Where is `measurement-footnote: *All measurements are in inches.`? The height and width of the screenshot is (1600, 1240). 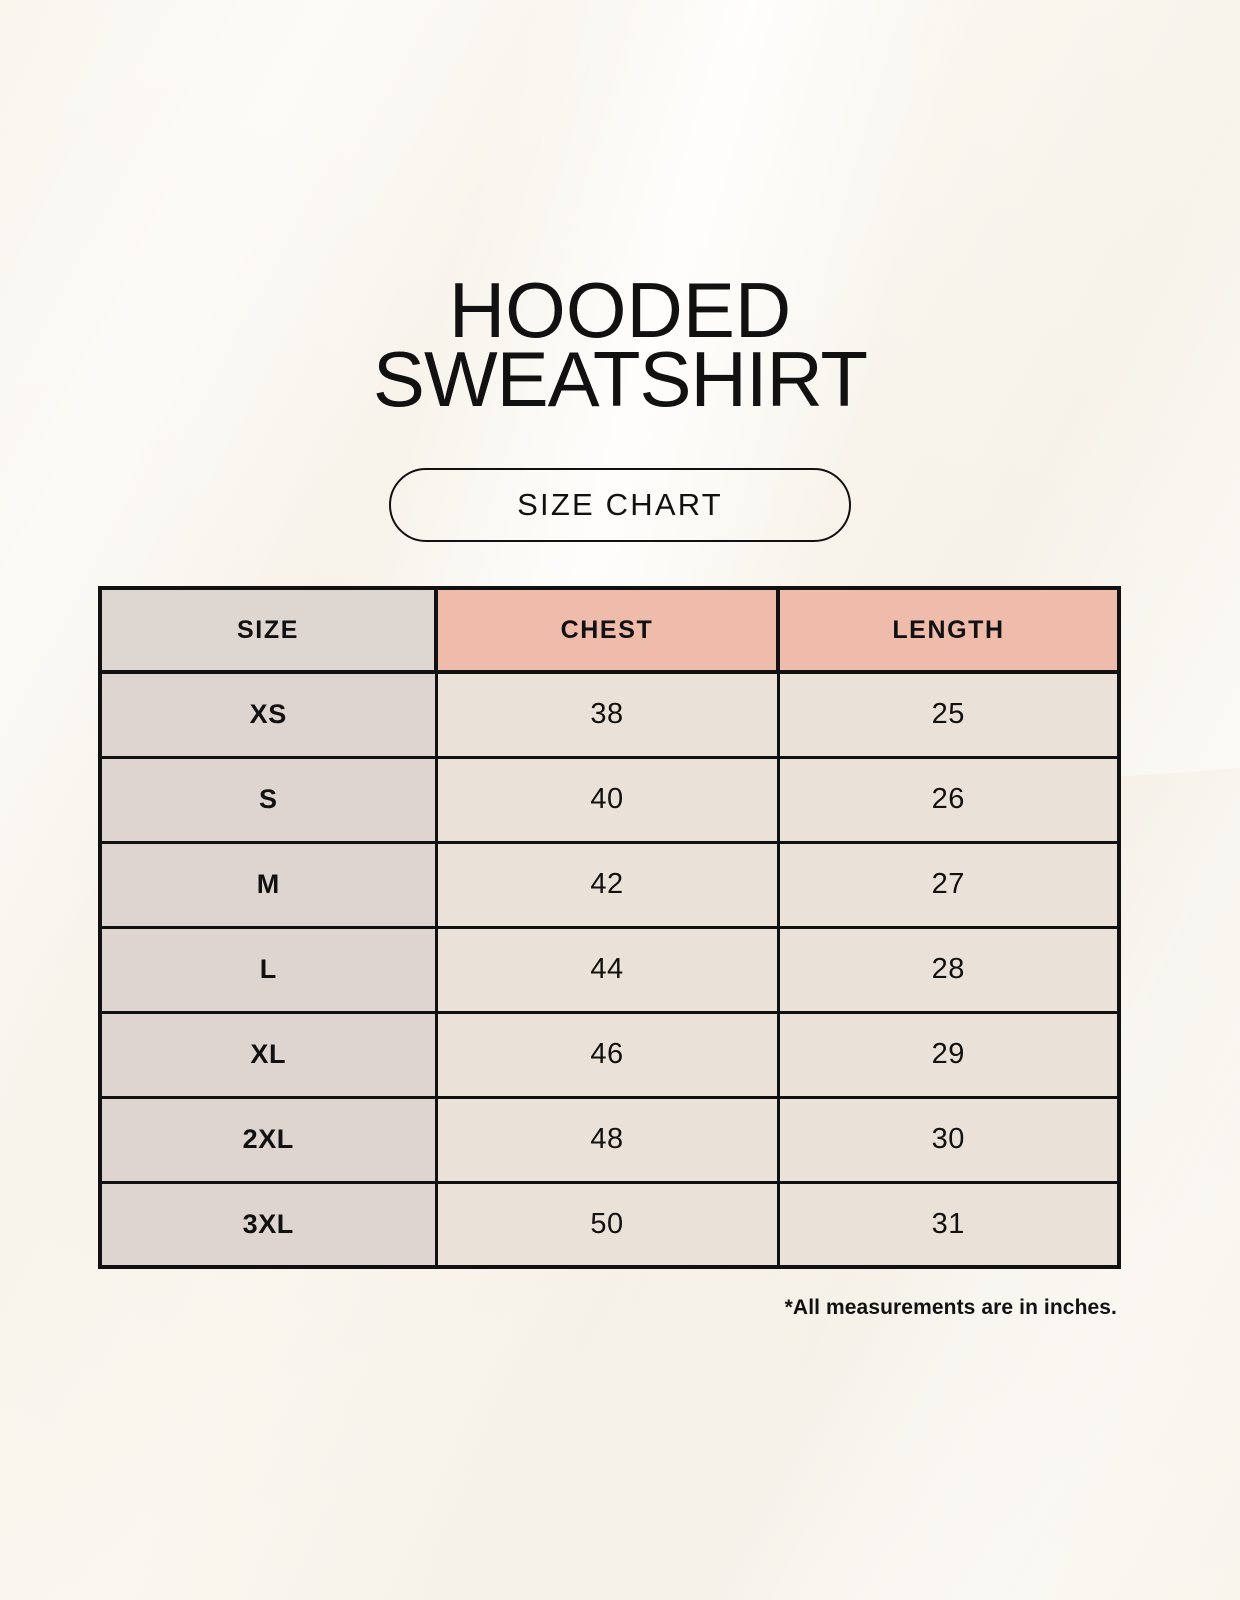 measurement-footnote: *All measurements are in inches. is located at coordinates (950, 1307).